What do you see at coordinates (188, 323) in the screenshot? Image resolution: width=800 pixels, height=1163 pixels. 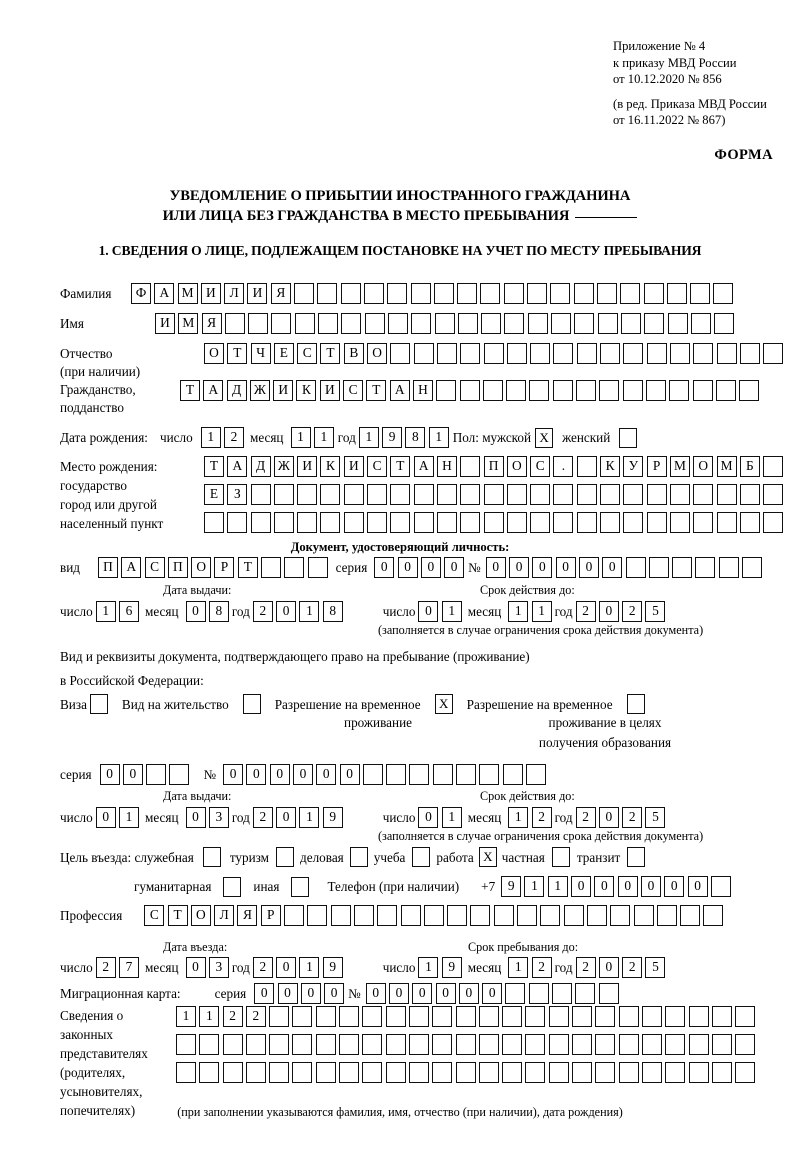 I see `form-cell: М` at bounding box center [188, 323].